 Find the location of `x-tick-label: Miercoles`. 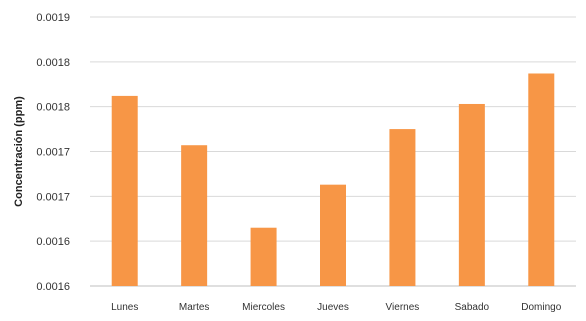

x-tick-label: Miercoles is located at coordinates (263, 307).